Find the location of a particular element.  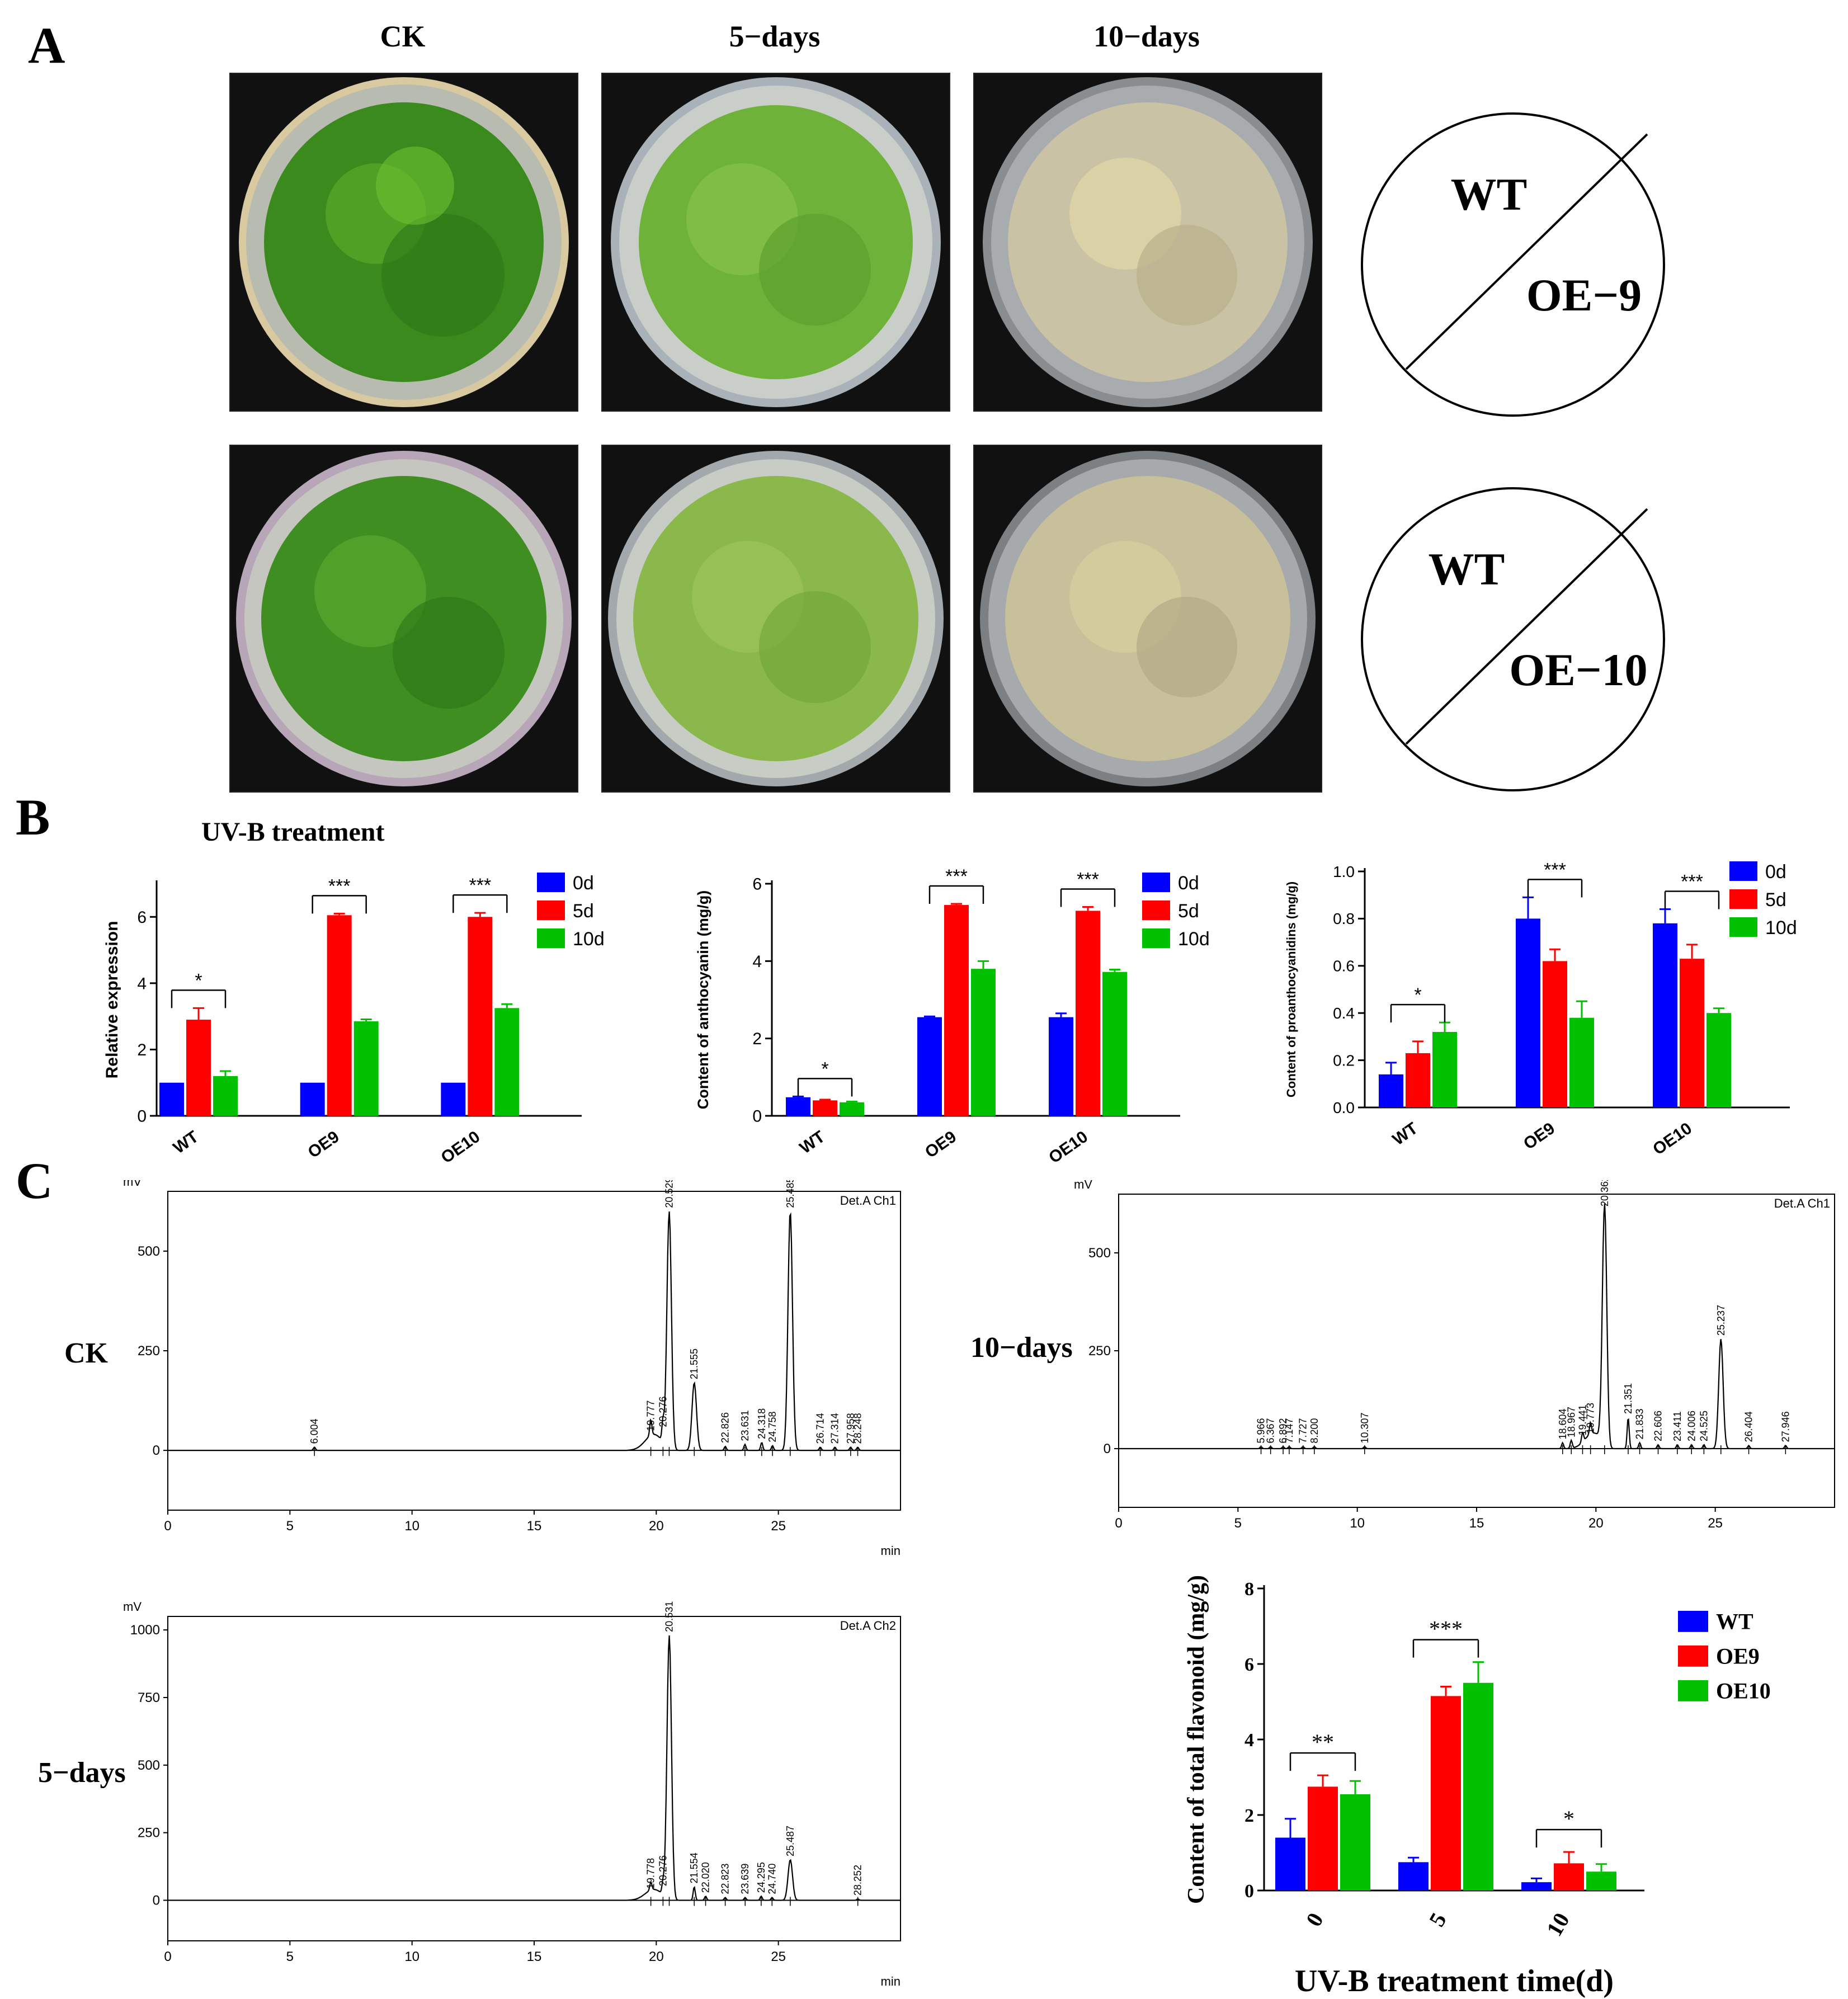

category-label: OE9 is located at coordinates (941, 1145).